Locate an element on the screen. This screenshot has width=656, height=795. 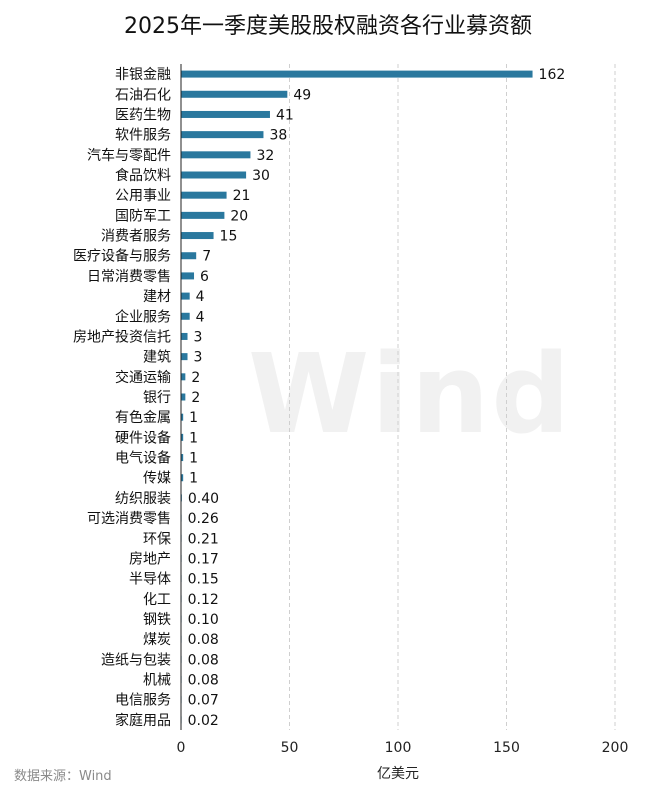
category-label: 非银金融 is located at coordinates (143, 75).